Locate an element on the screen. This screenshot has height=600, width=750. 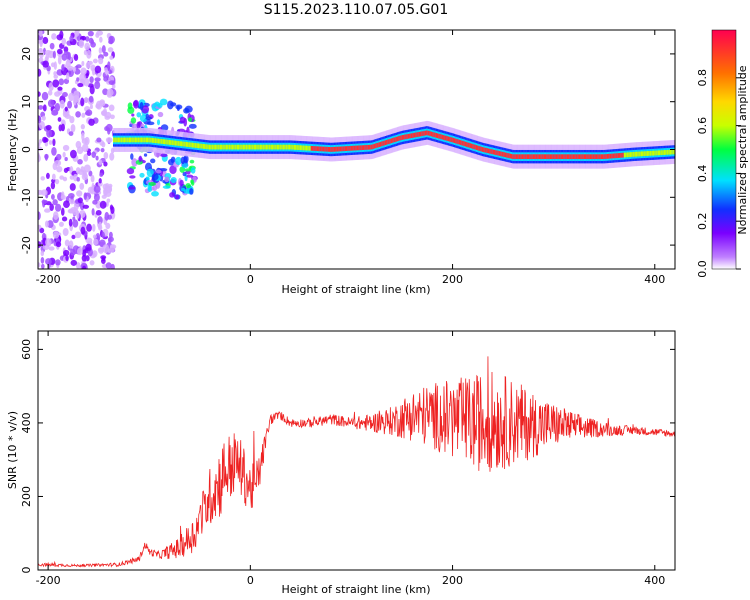
colorbar-tick-label: 0.8 is located at coordinates (702, 78).